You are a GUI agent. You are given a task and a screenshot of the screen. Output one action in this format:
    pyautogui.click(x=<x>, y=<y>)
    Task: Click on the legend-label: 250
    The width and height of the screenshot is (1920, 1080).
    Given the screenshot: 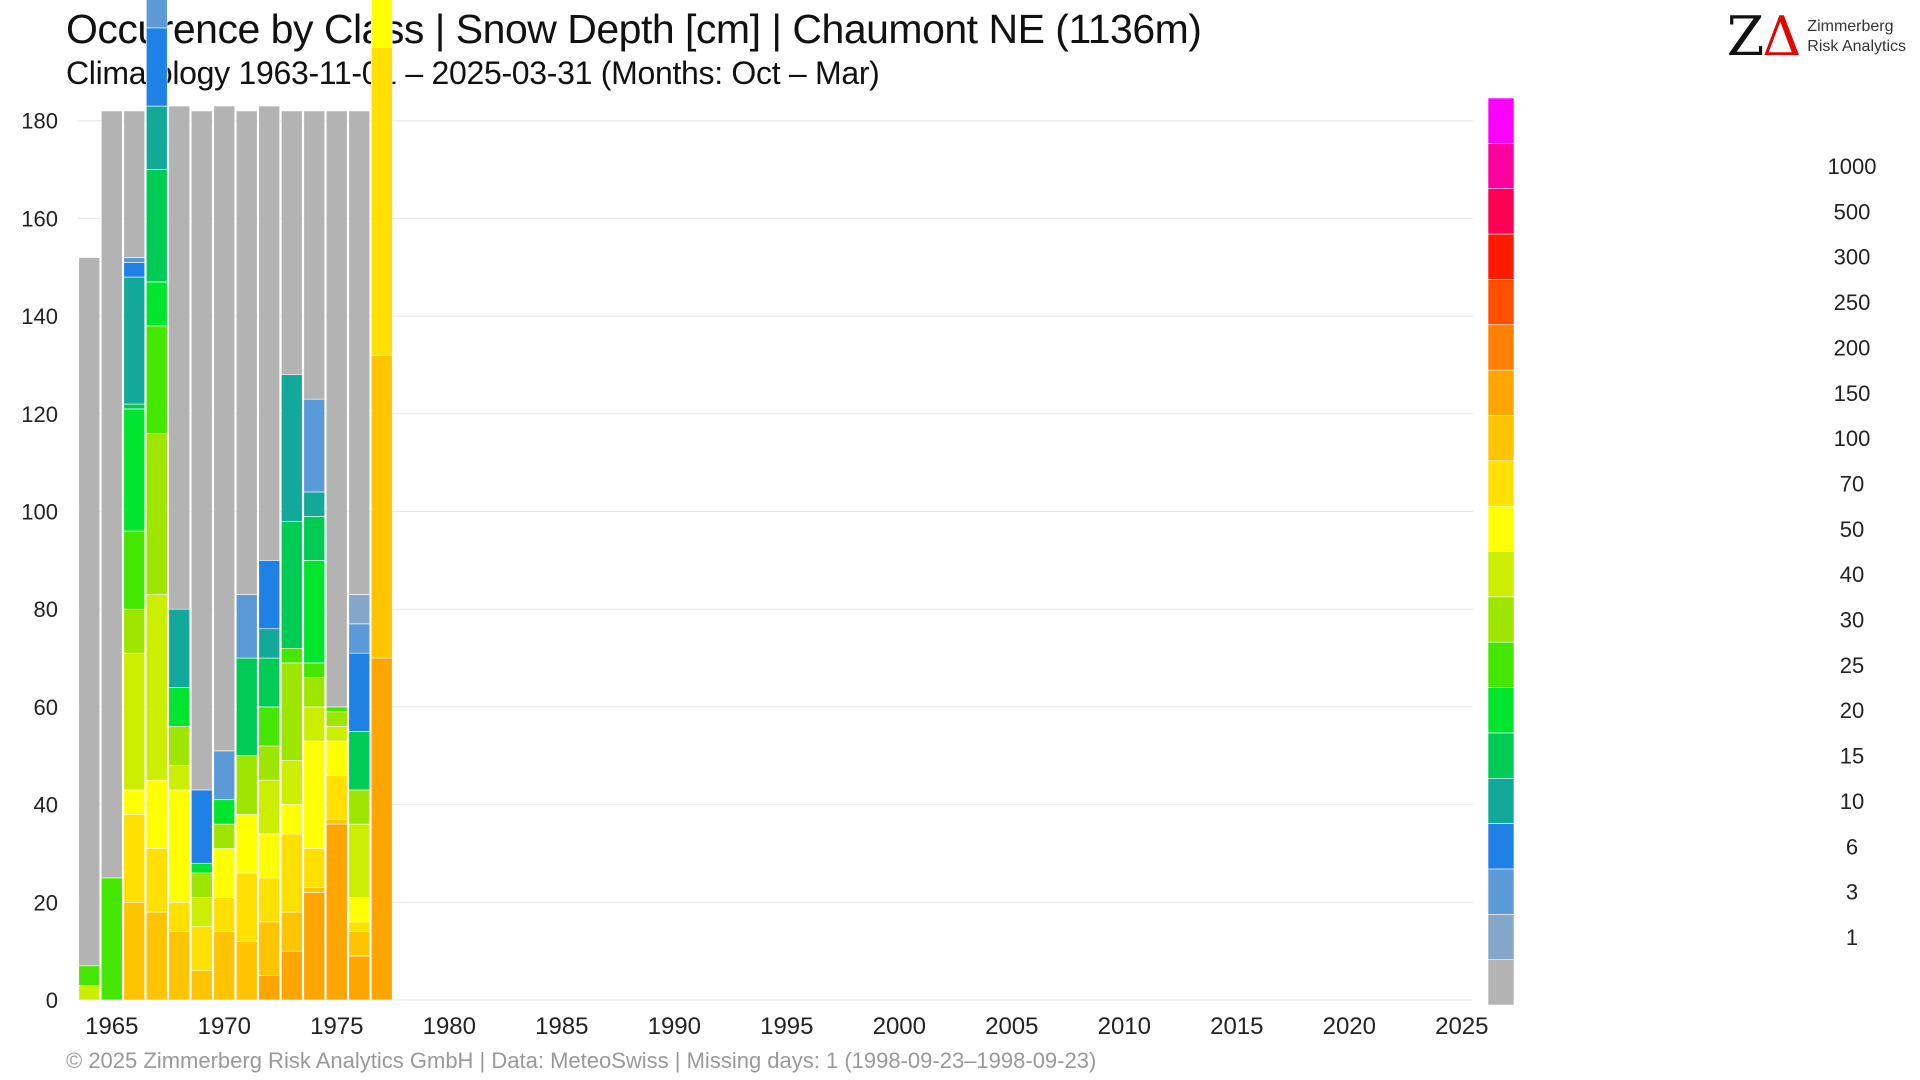 What is the action you would take?
    pyautogui.click(x=1852, y=302)
    